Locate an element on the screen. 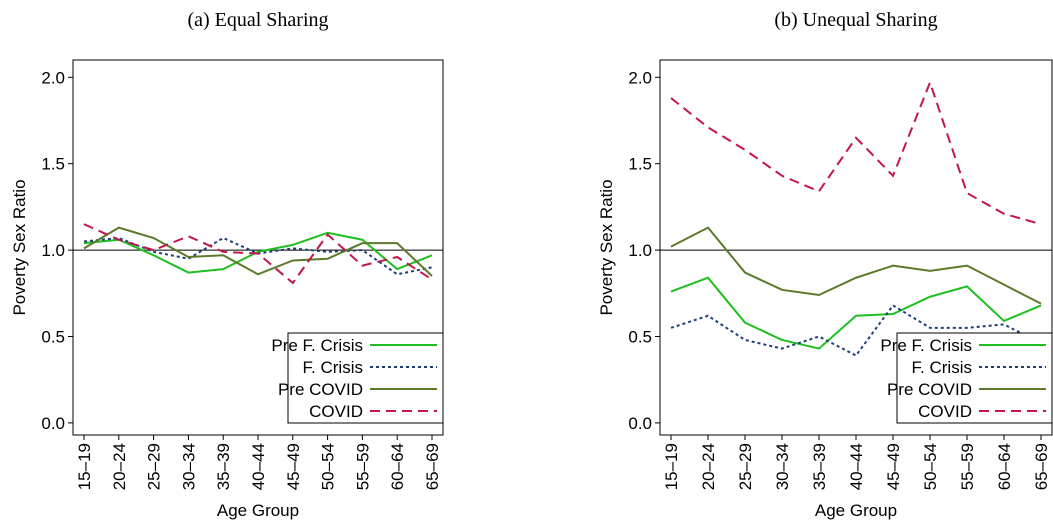  chart-title: (b) Unequal Sharing is located at coordinates (855, 20).